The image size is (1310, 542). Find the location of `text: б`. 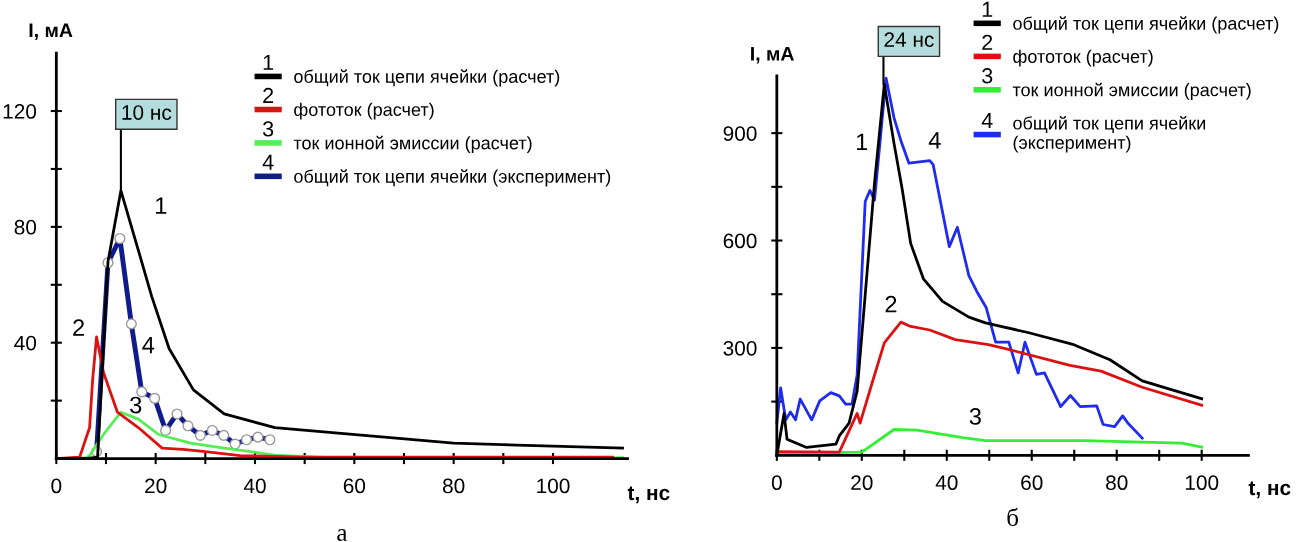

text: б is located at coordinates (1013, 516).